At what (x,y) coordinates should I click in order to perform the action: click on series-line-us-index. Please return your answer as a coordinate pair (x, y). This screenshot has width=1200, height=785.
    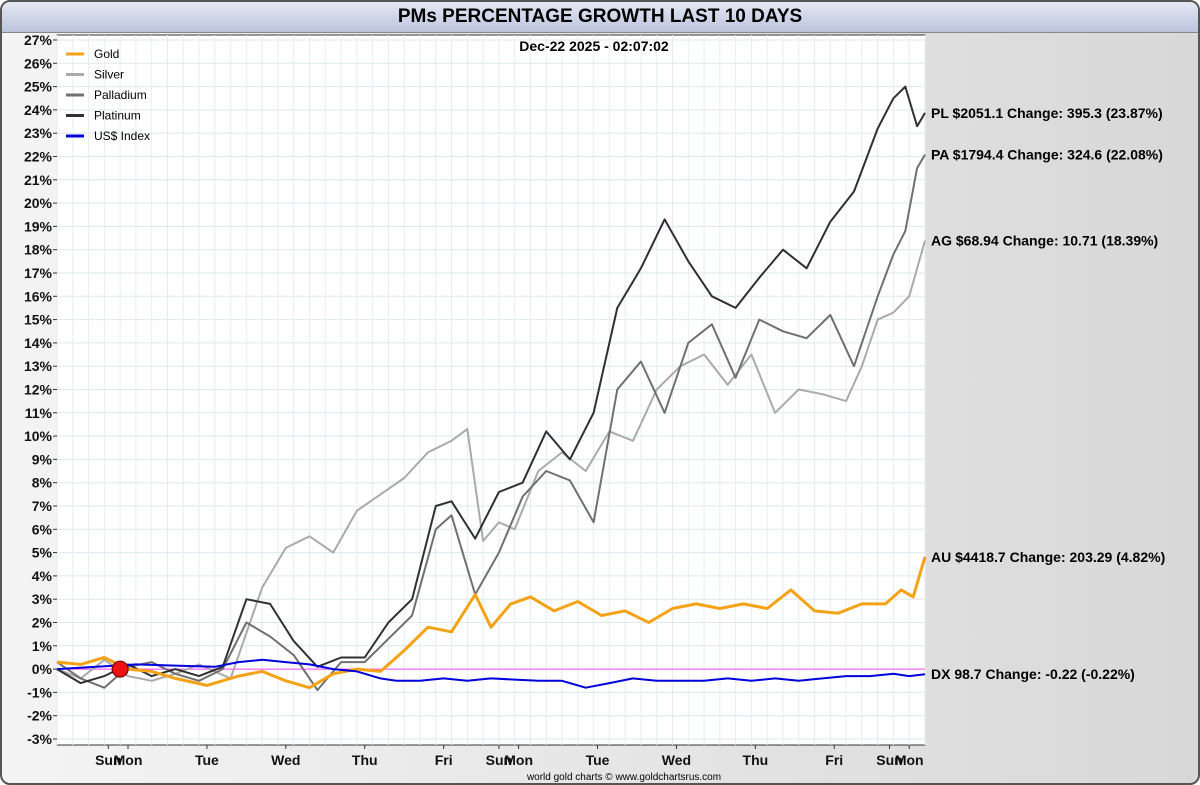
    Looking at the image, I should click on (491, 673).